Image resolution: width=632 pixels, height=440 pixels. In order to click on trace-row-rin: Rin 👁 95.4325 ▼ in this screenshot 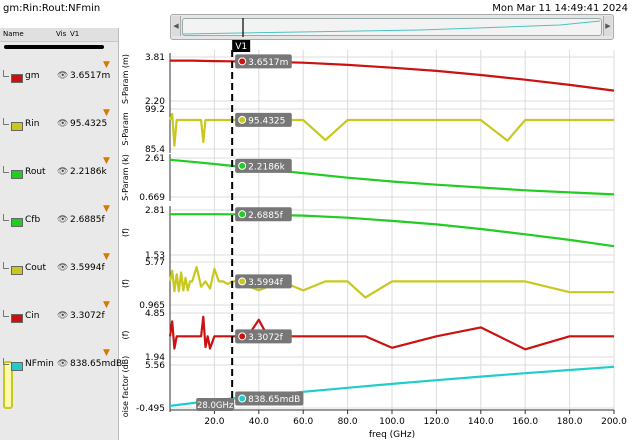, I will do `click(59, 122)`.